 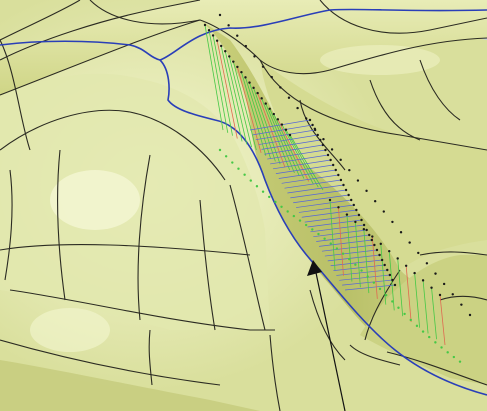 I want to click on surface-highlight, so click(x=380, y=60).